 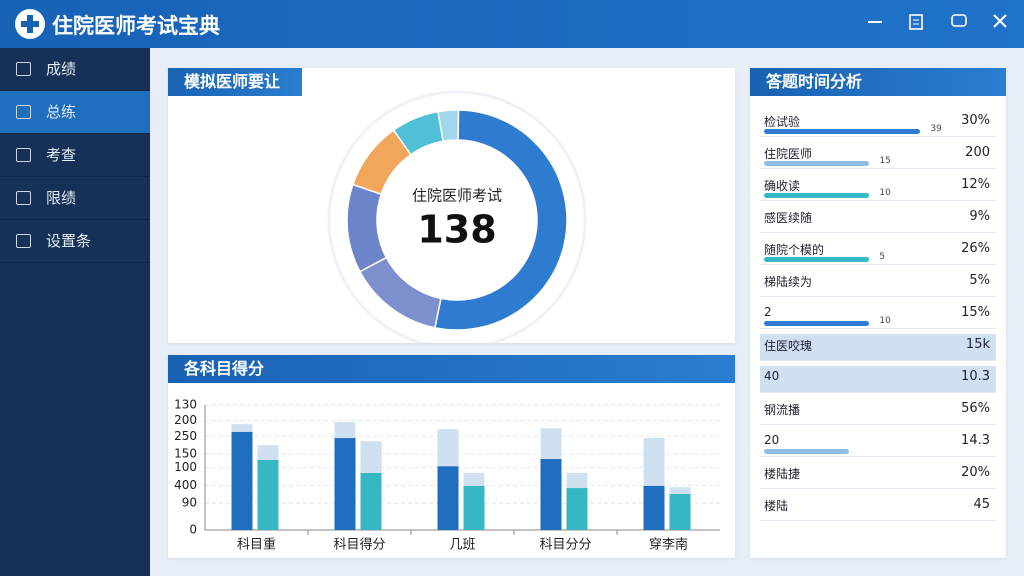 I want to click on row-label: 2, so click(x=768, y=312).